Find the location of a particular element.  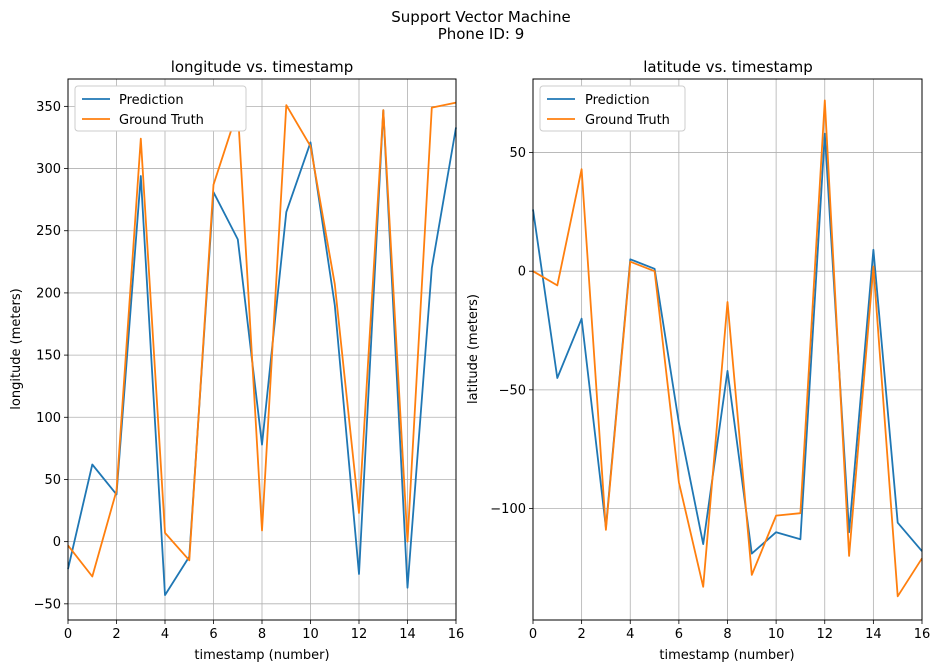

left-legend: Prediction Ground Truth is located at coordinates (160, 108).